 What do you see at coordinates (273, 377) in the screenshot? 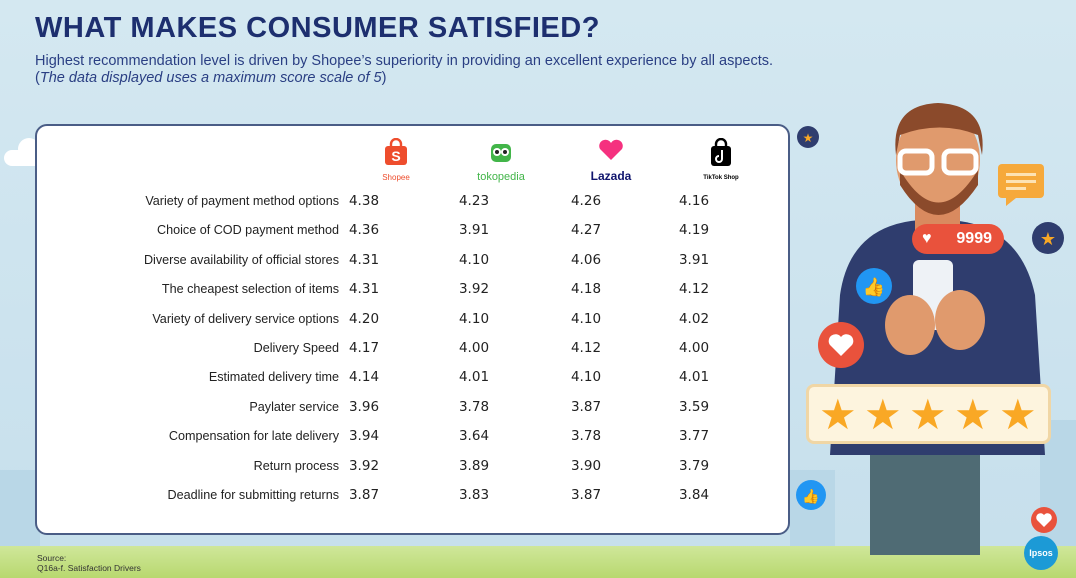
I see `row-label: Estimated delivery time` at bounding box center [273, 377].